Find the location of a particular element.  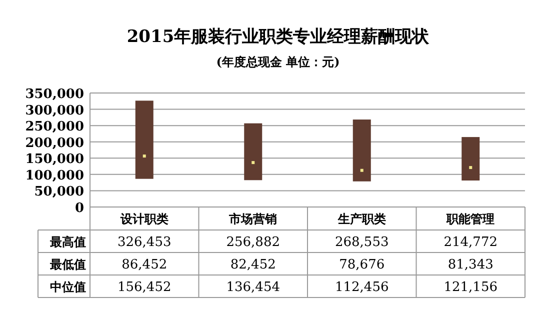

y-tick-label: 150,000 is located at coordinates (54, 160).